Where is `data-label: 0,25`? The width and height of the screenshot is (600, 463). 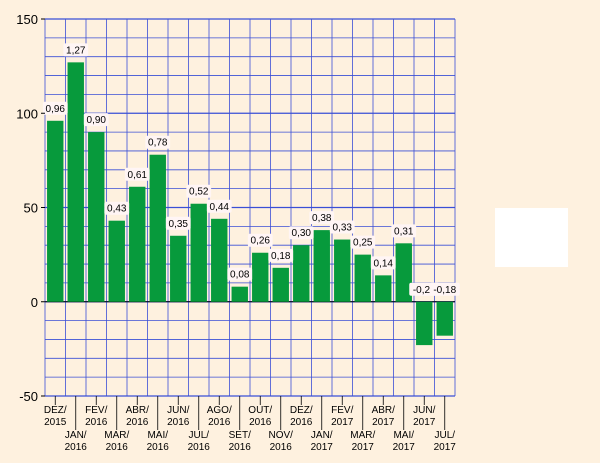 data-label: 0,25 is located at coordinates (363, 243).